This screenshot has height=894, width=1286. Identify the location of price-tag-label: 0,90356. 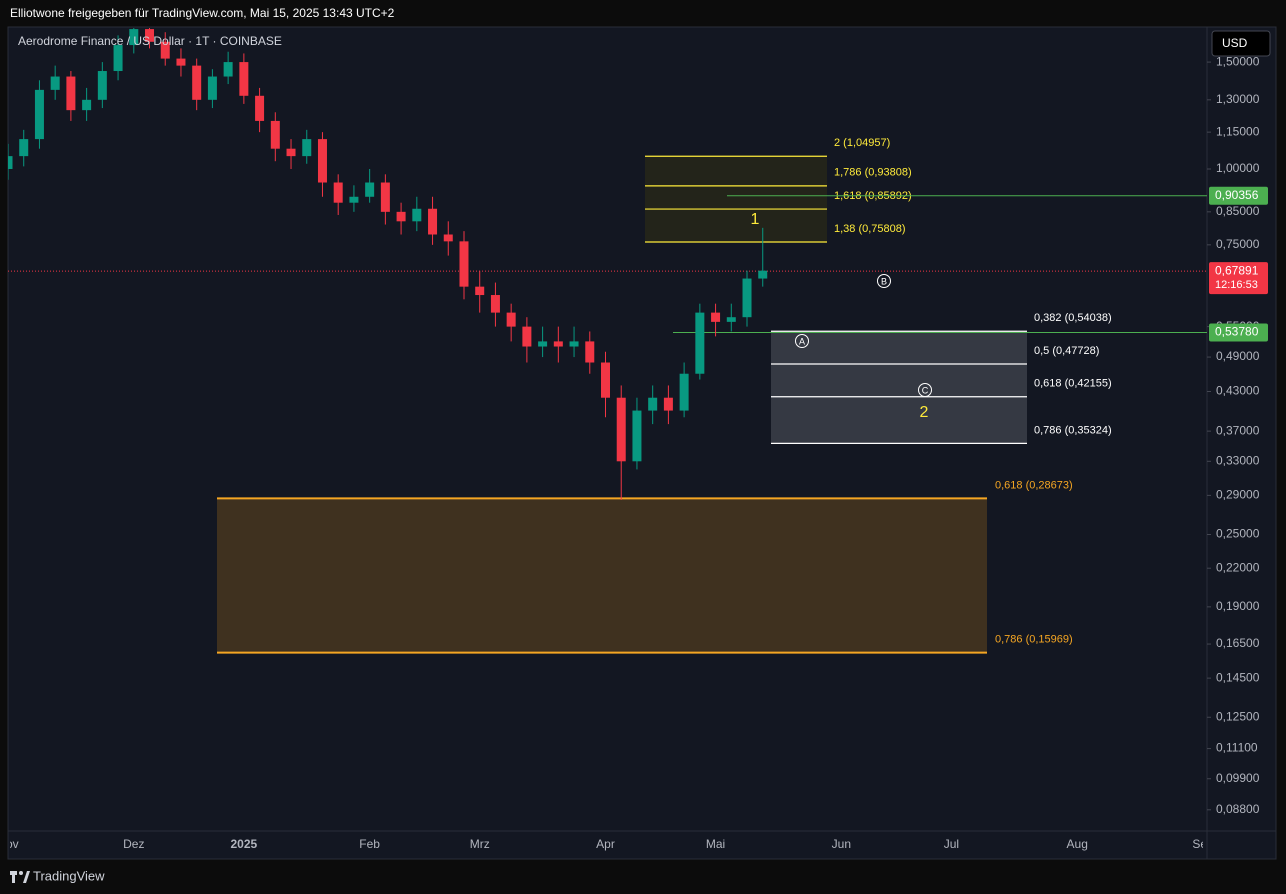
(1237, 195).